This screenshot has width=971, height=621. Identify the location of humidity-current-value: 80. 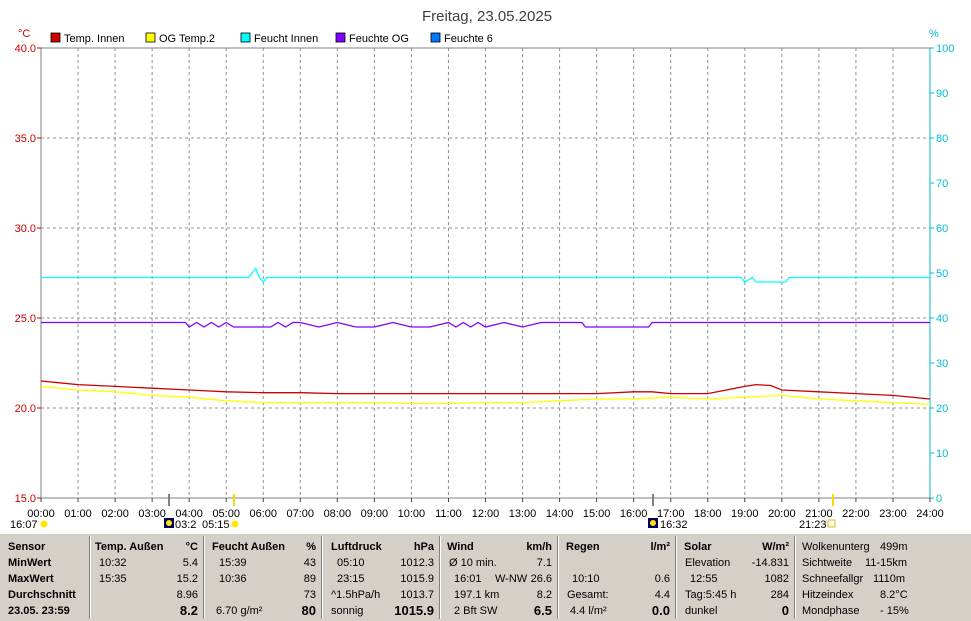
(308, 610).